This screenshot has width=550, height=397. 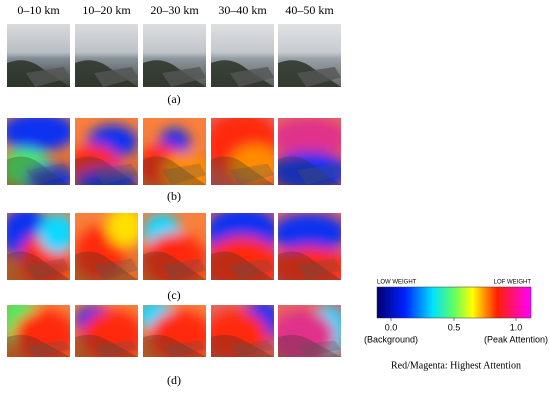 What do you see at coordinates (242, 10) in the screenshot?
I see `column-label: 30–40 km` at bounding box center [242, 10].